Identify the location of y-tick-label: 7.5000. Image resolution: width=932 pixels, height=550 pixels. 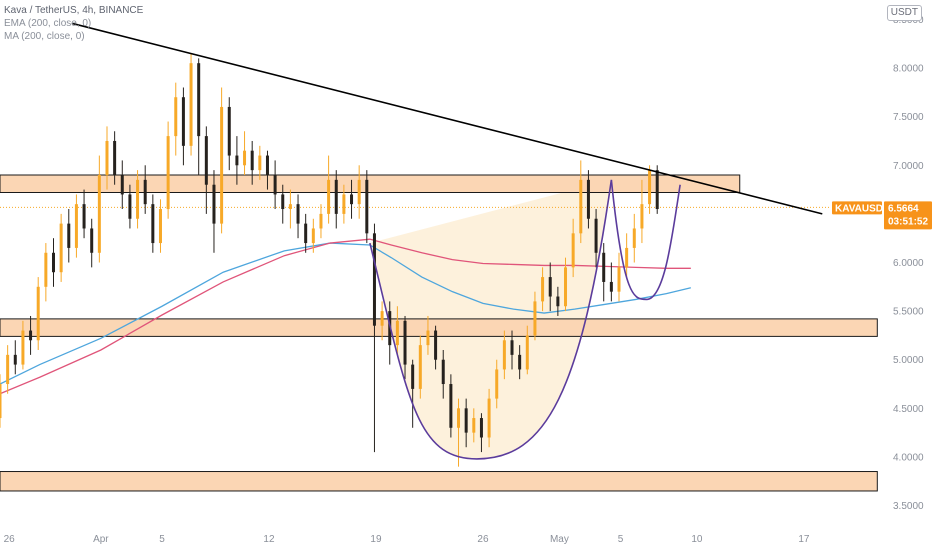
(908, 117).